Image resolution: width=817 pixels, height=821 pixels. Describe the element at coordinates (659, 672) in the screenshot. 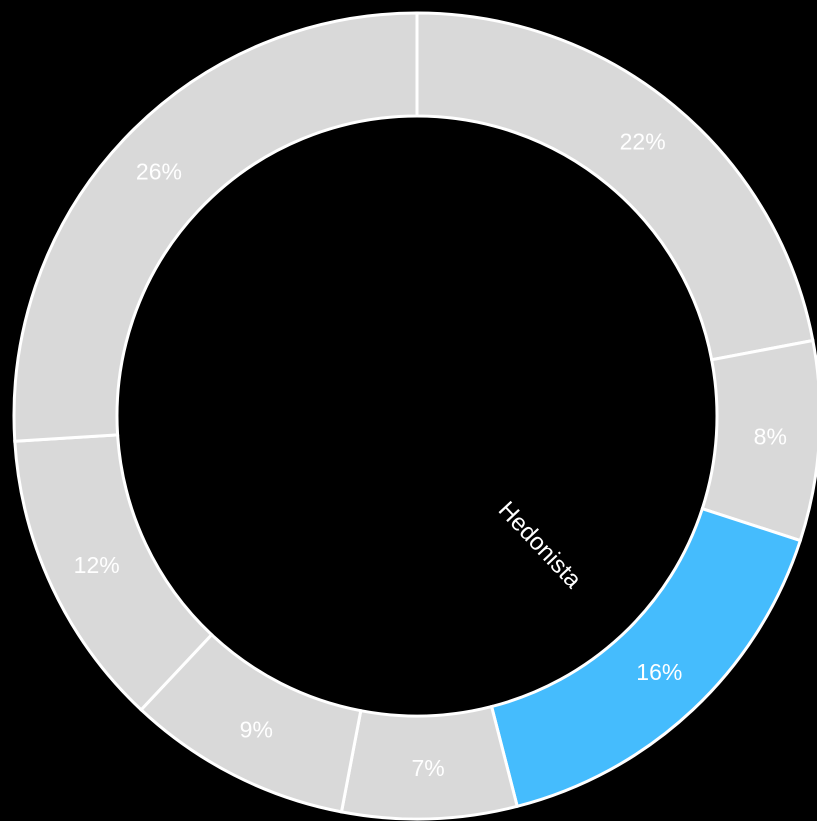

I see `value-label: 16%` at that location.